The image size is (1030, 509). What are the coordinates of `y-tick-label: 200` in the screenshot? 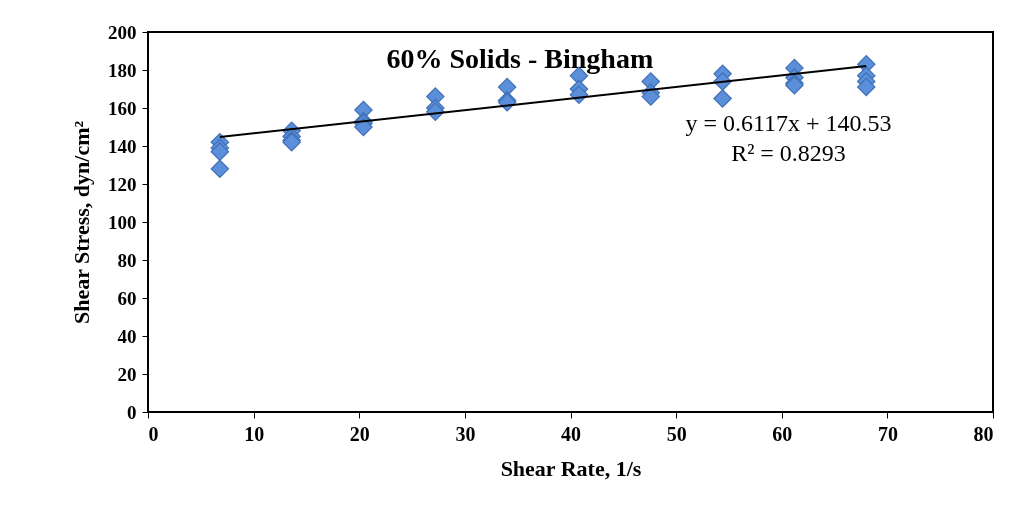 It's located at (122, 32).